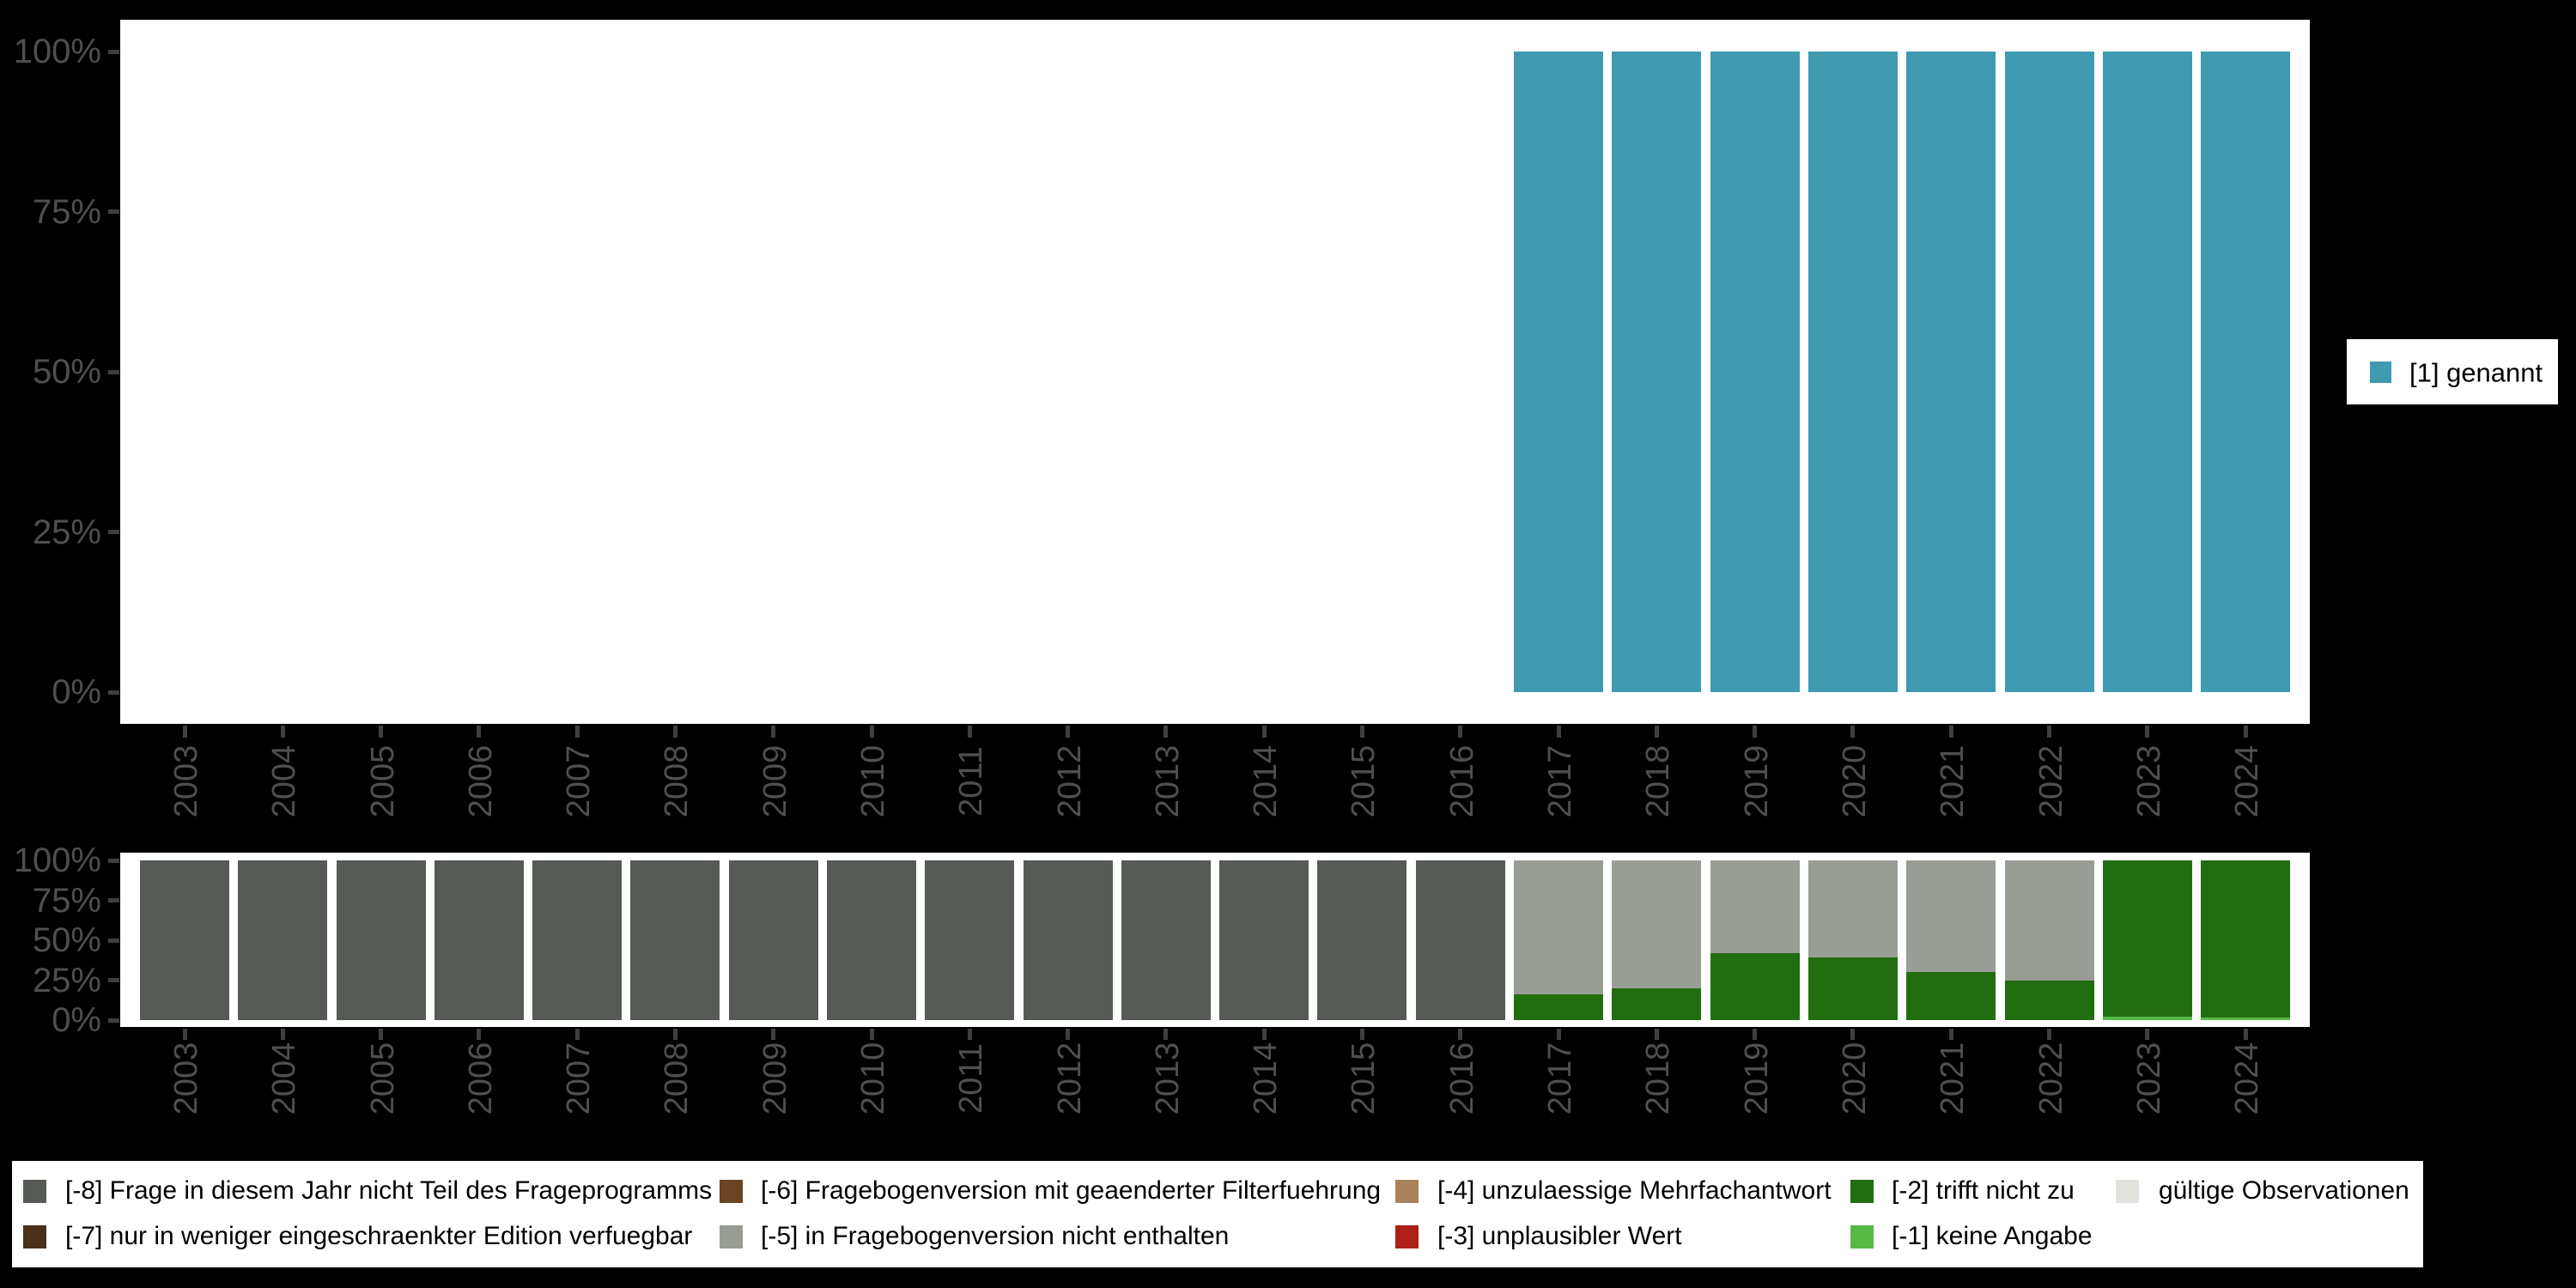 This screenshot has height=1288, width=2576. Describe the element at coordinates (775, 1078) in the screenshot. I see `x-tick-label: 2009` at that location.